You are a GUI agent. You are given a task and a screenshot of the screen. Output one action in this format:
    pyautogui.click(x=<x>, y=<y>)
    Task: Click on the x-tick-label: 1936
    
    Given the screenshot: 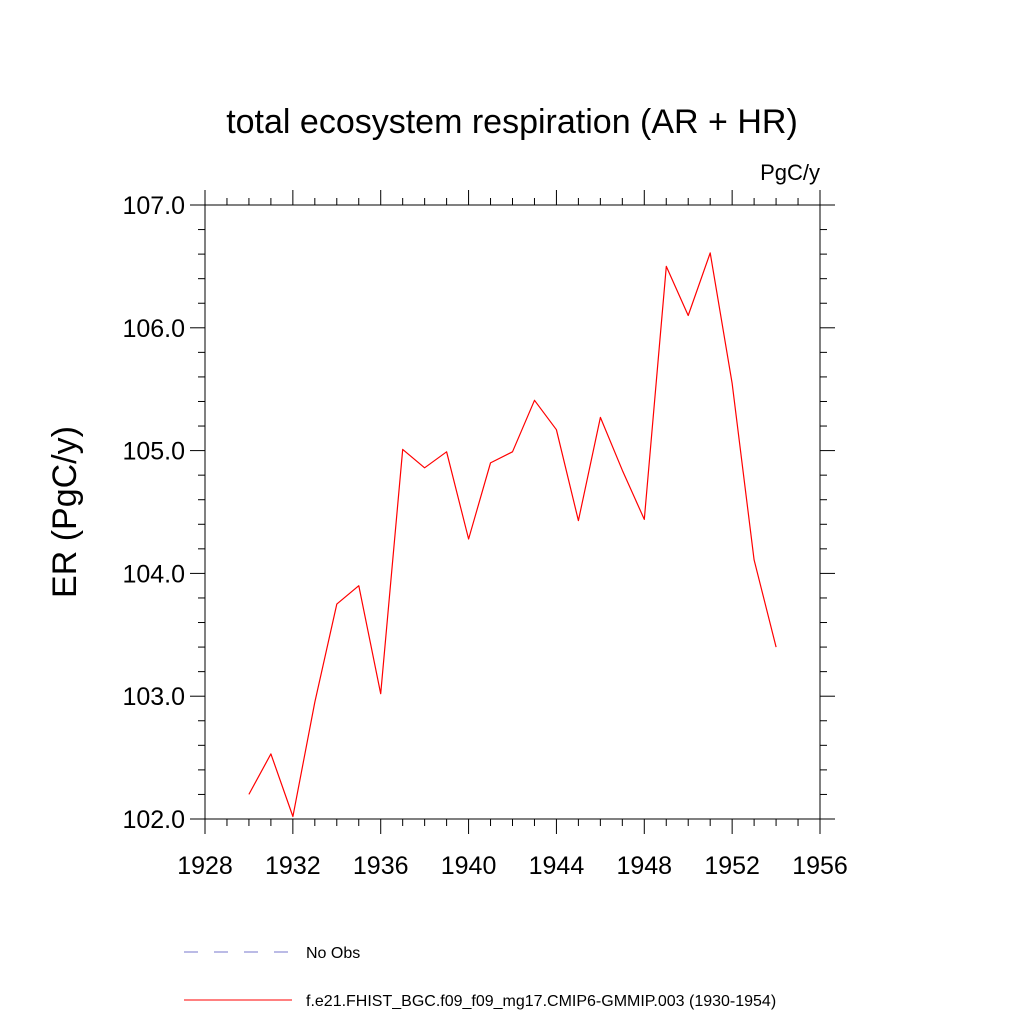 What is the action you would take?
    pyautogui.click(x=381, y=866)
    